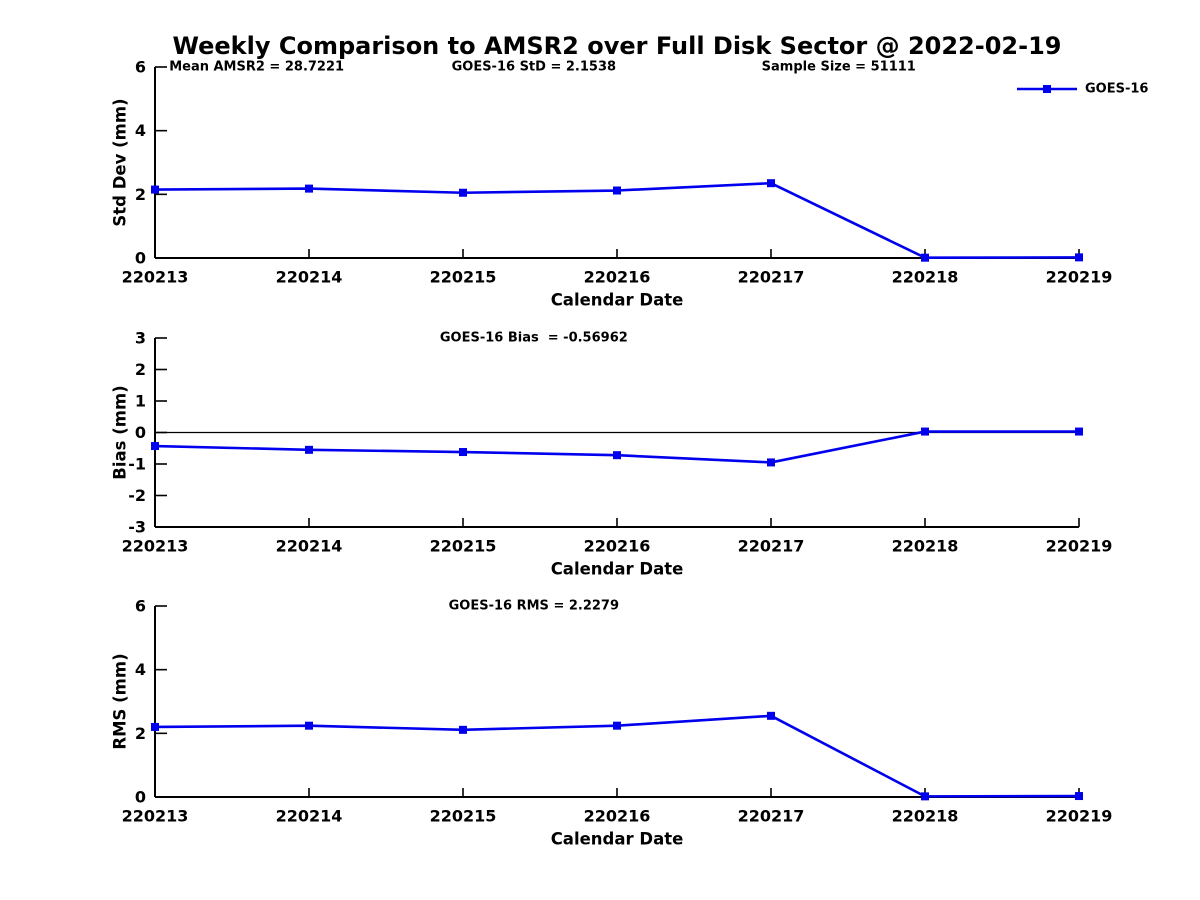 The height and width of the screenshot is (900, 1200). I want to click on annotation: Sample Size = 51111, so click(839, 67).